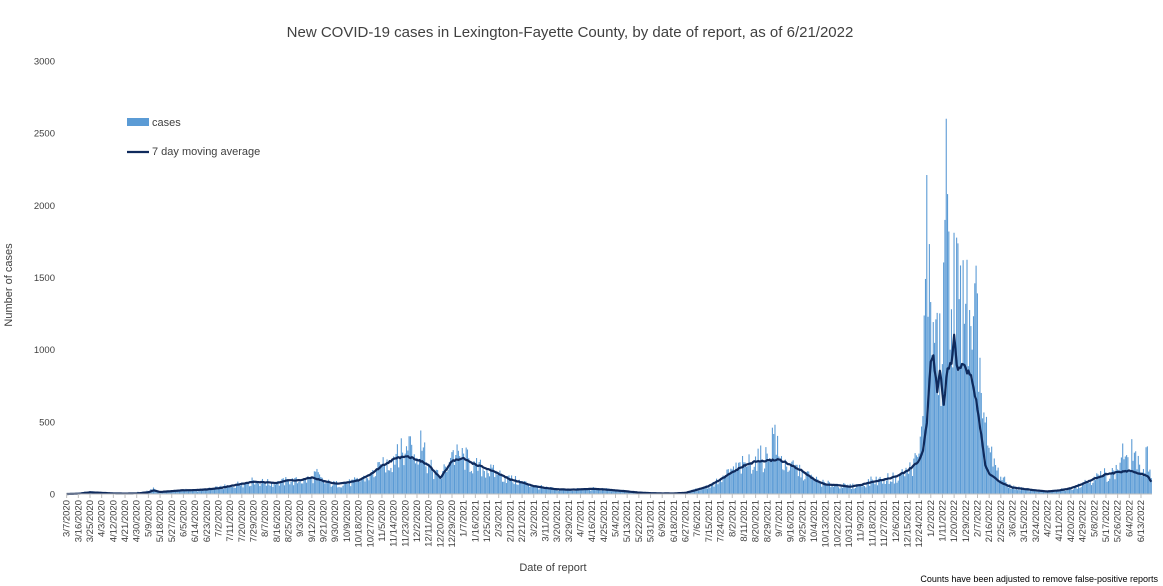 The width and height of the screenshot is (1163, 586). Describe the element at coordinates (674, 521) in the screenshot. I see `x-tick-label: 6/18/2021` at that location.